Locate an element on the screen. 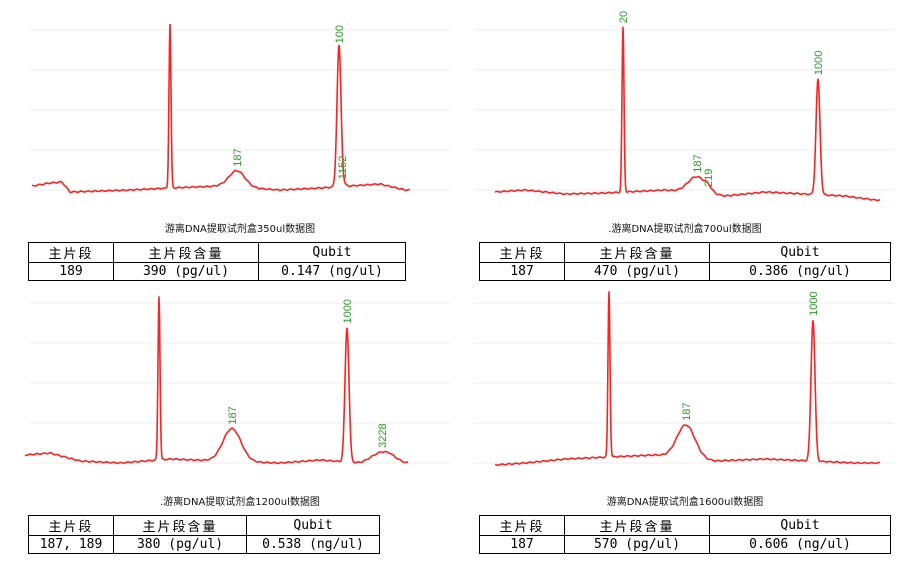 The height and width of the screenshot is (565, 906). cell-main-fragment: 189 is located at coordinates (71, 271).